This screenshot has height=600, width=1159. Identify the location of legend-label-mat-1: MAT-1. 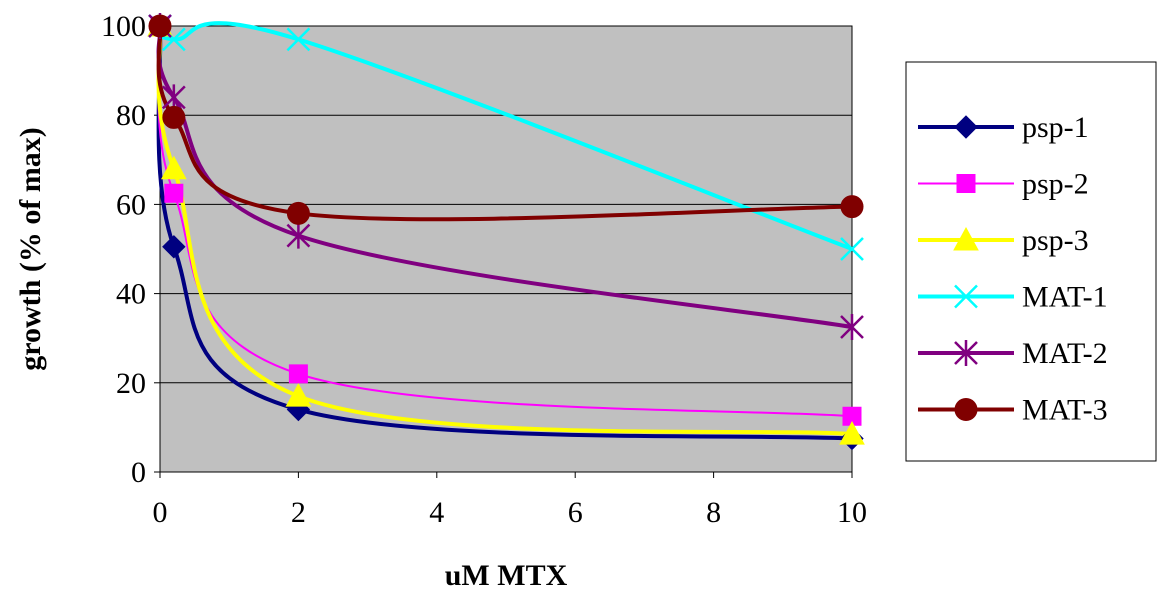
(1065, 297).